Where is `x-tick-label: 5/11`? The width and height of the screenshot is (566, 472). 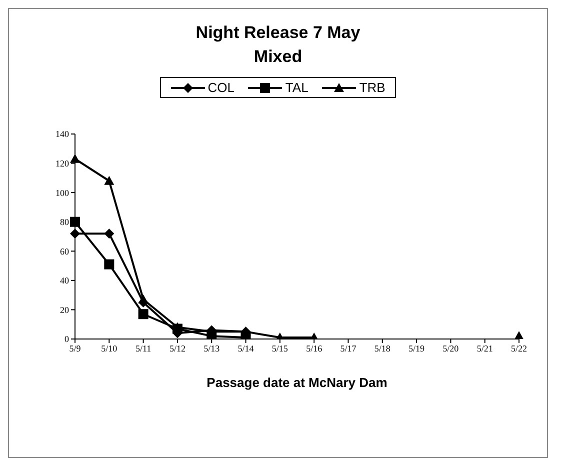
x-tick-label: 5/11 is located at coordinates (143, 348).